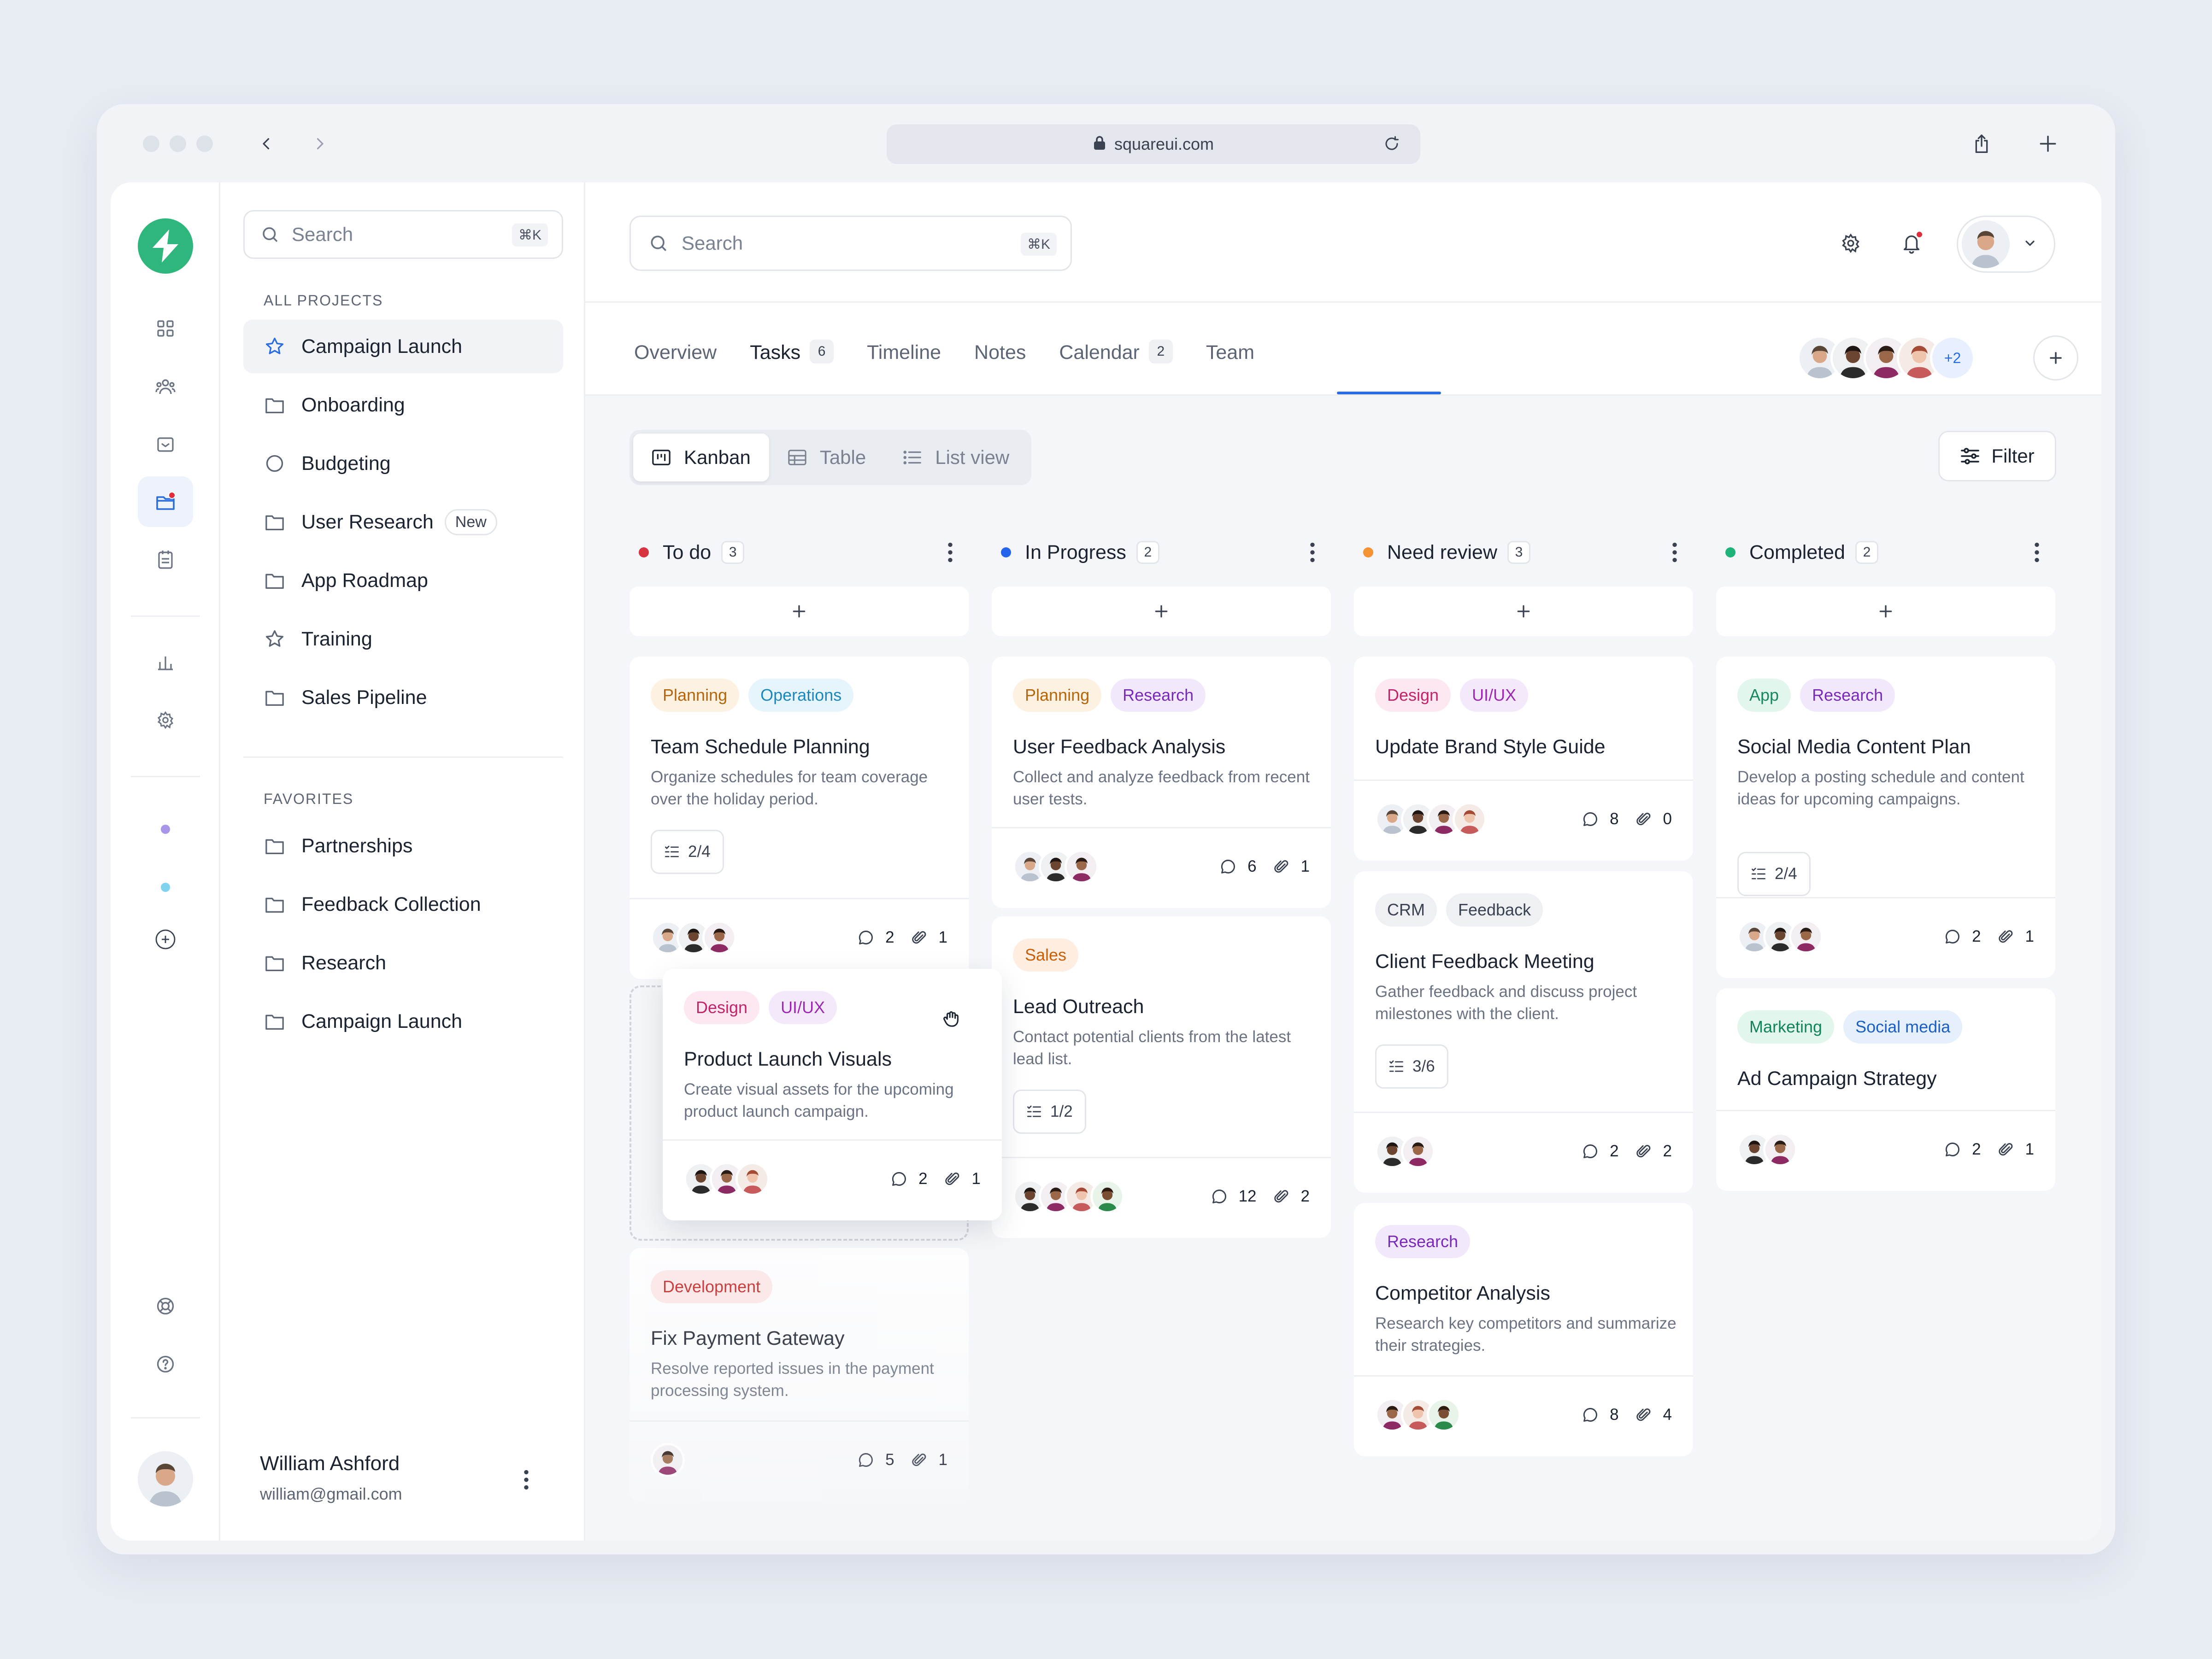  Describe the element at coordinates (1997, 456) in the screenshot. I see `filter-button: Filter` at that location.